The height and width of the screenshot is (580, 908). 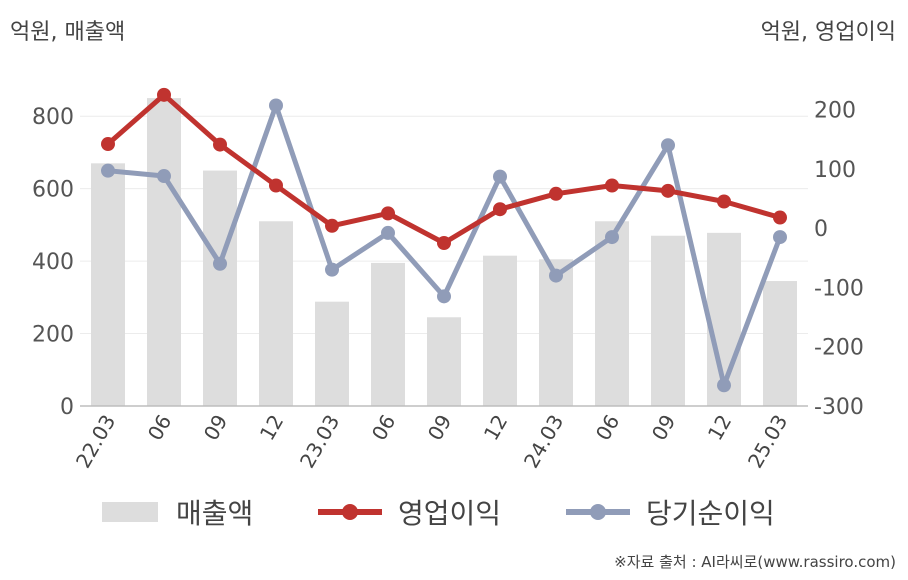 I want to click on source-note: ※자료 출처 : AI라씨로(www.rassiro.com), so click(x=755, y=562).